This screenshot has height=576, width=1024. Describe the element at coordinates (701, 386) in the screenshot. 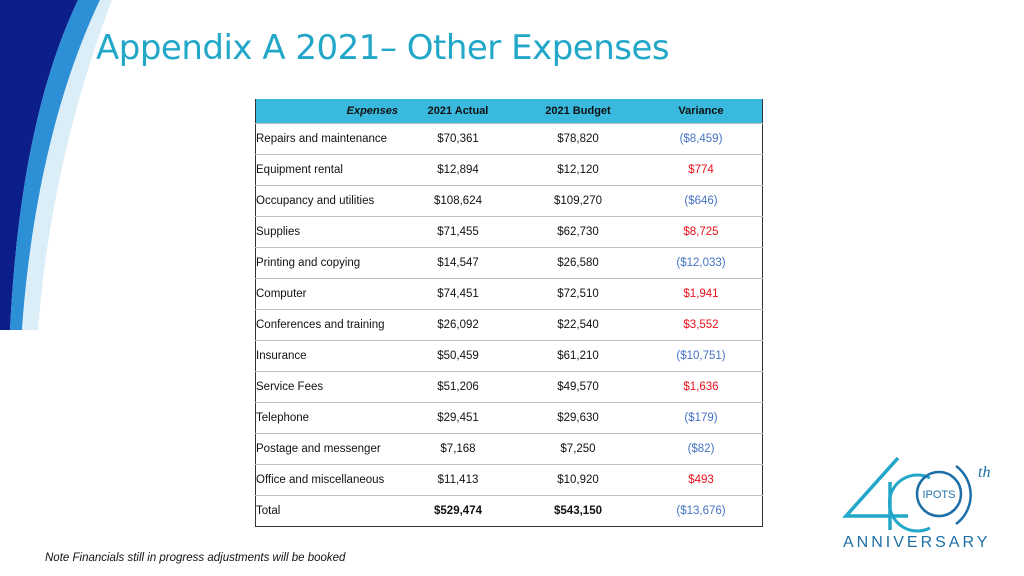

I see `variance-value: $1,636` at that location.